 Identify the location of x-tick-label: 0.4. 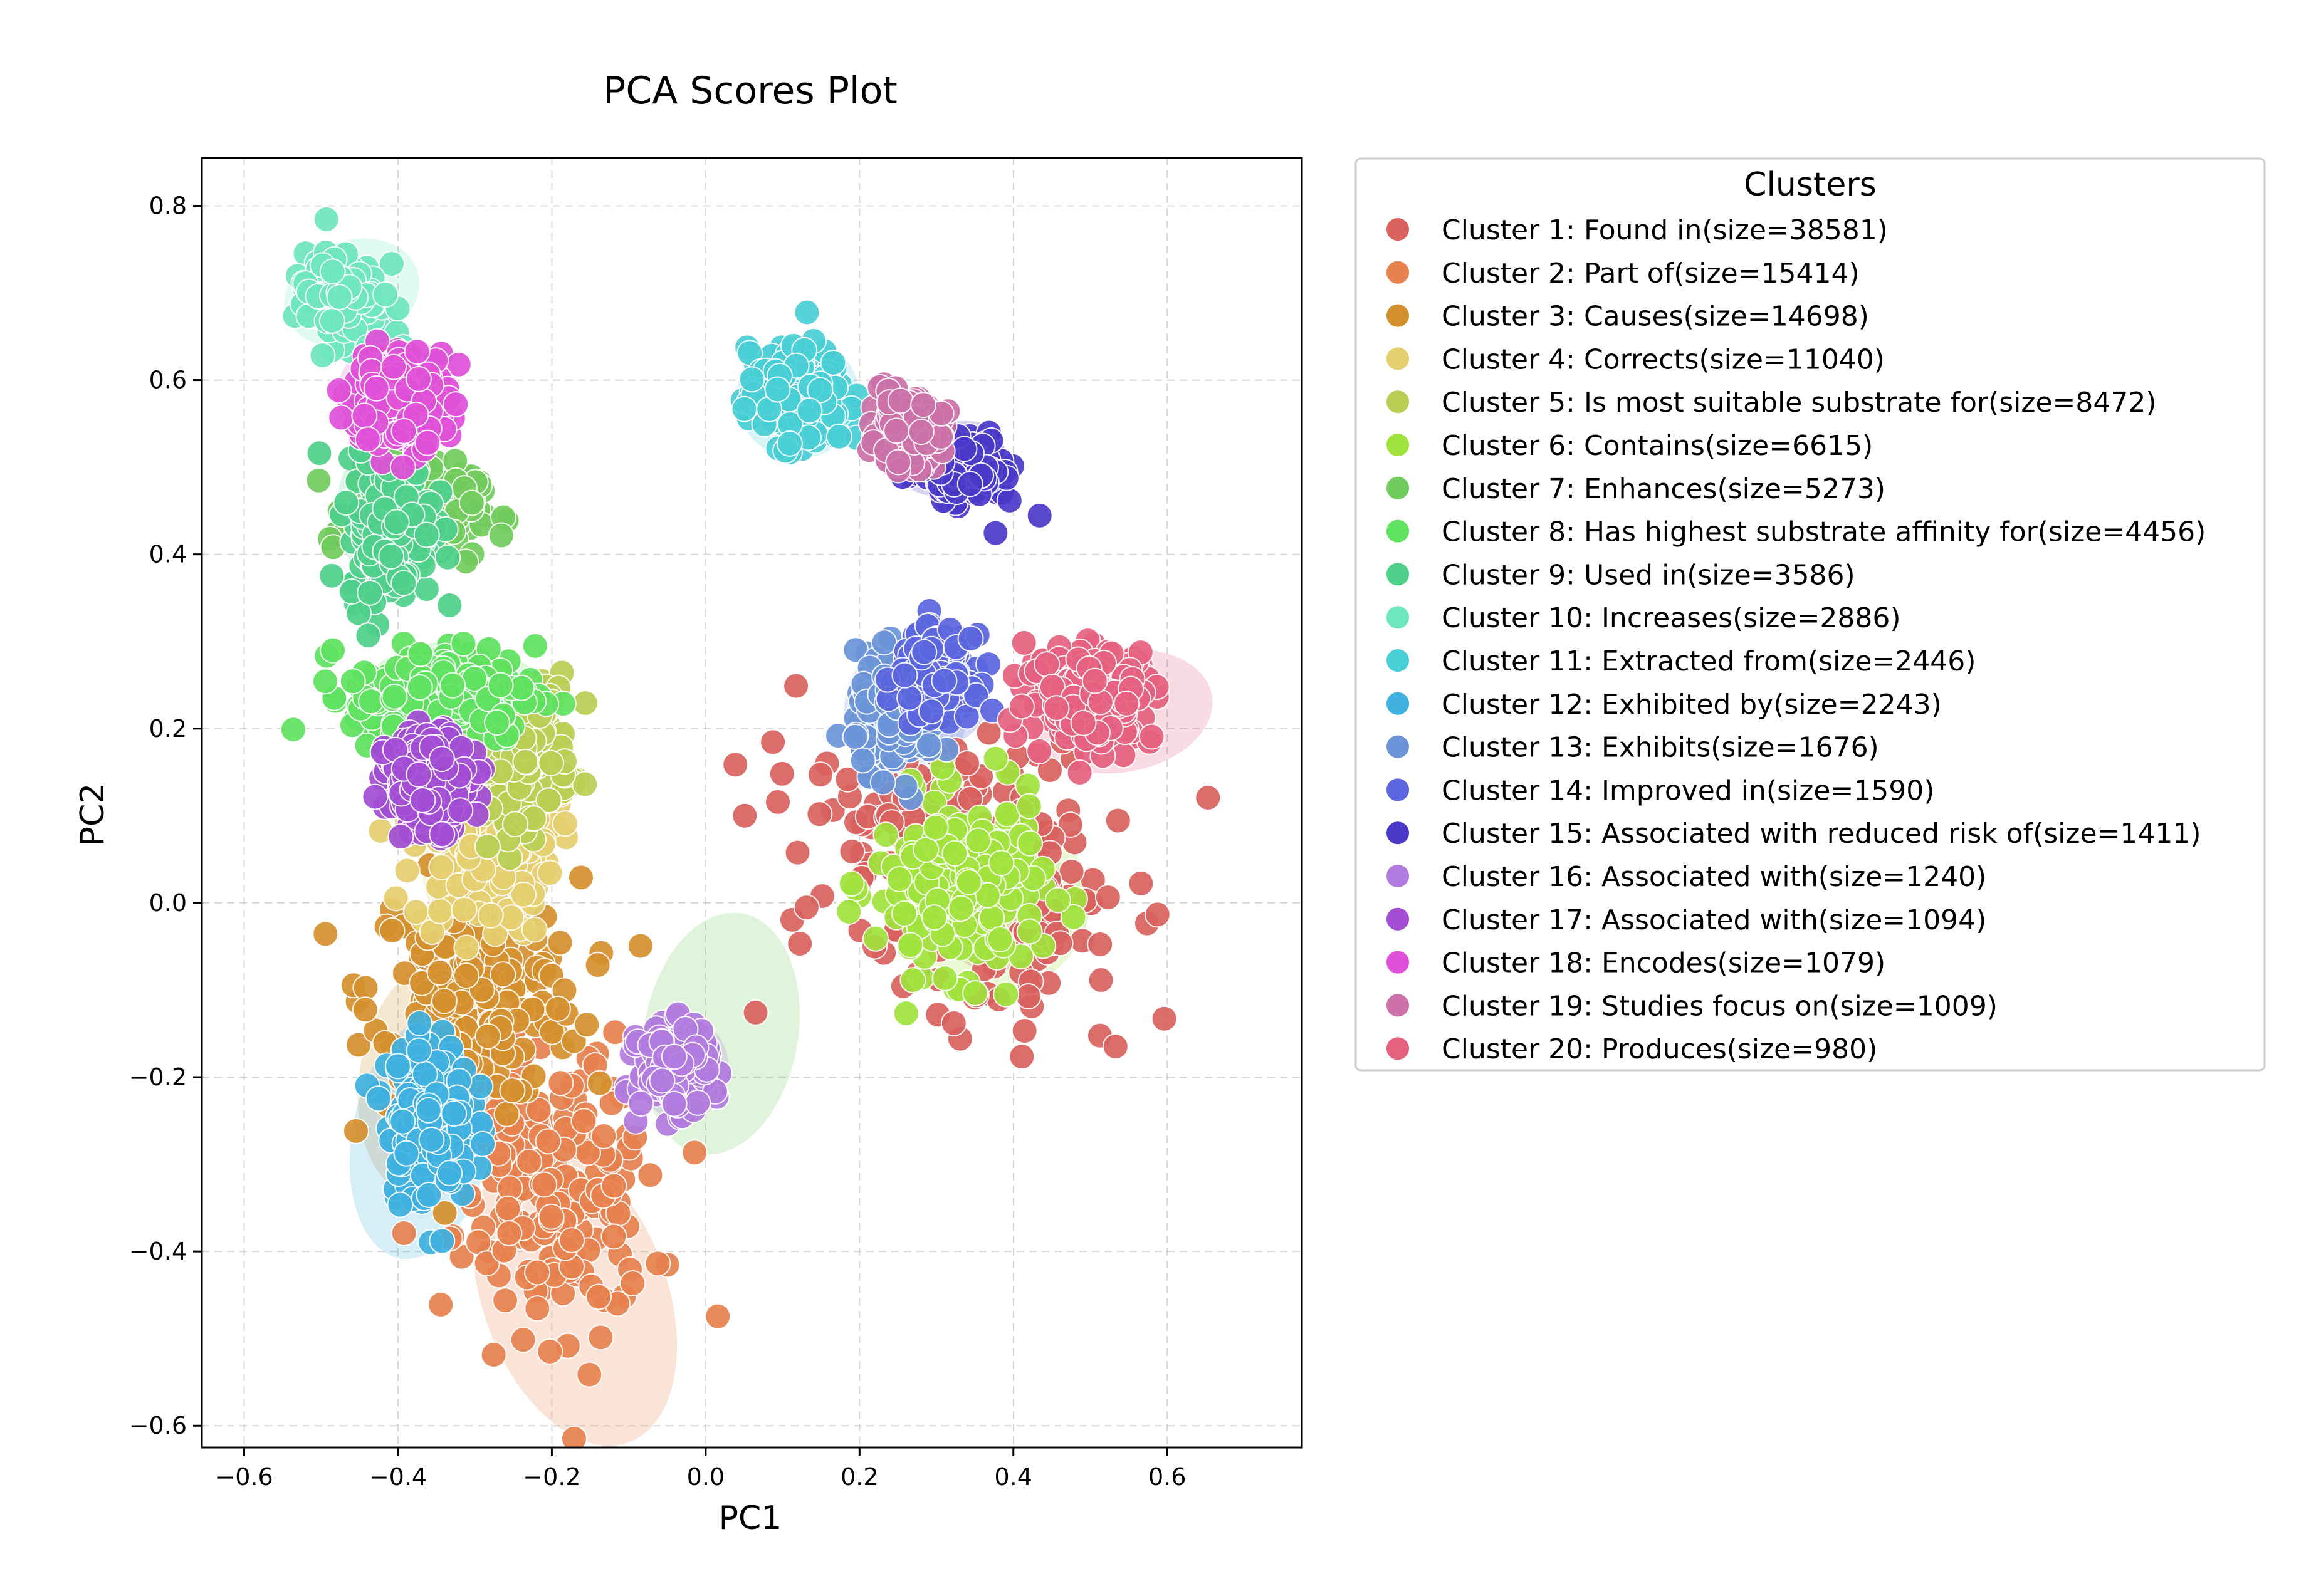
(1013, 1477).